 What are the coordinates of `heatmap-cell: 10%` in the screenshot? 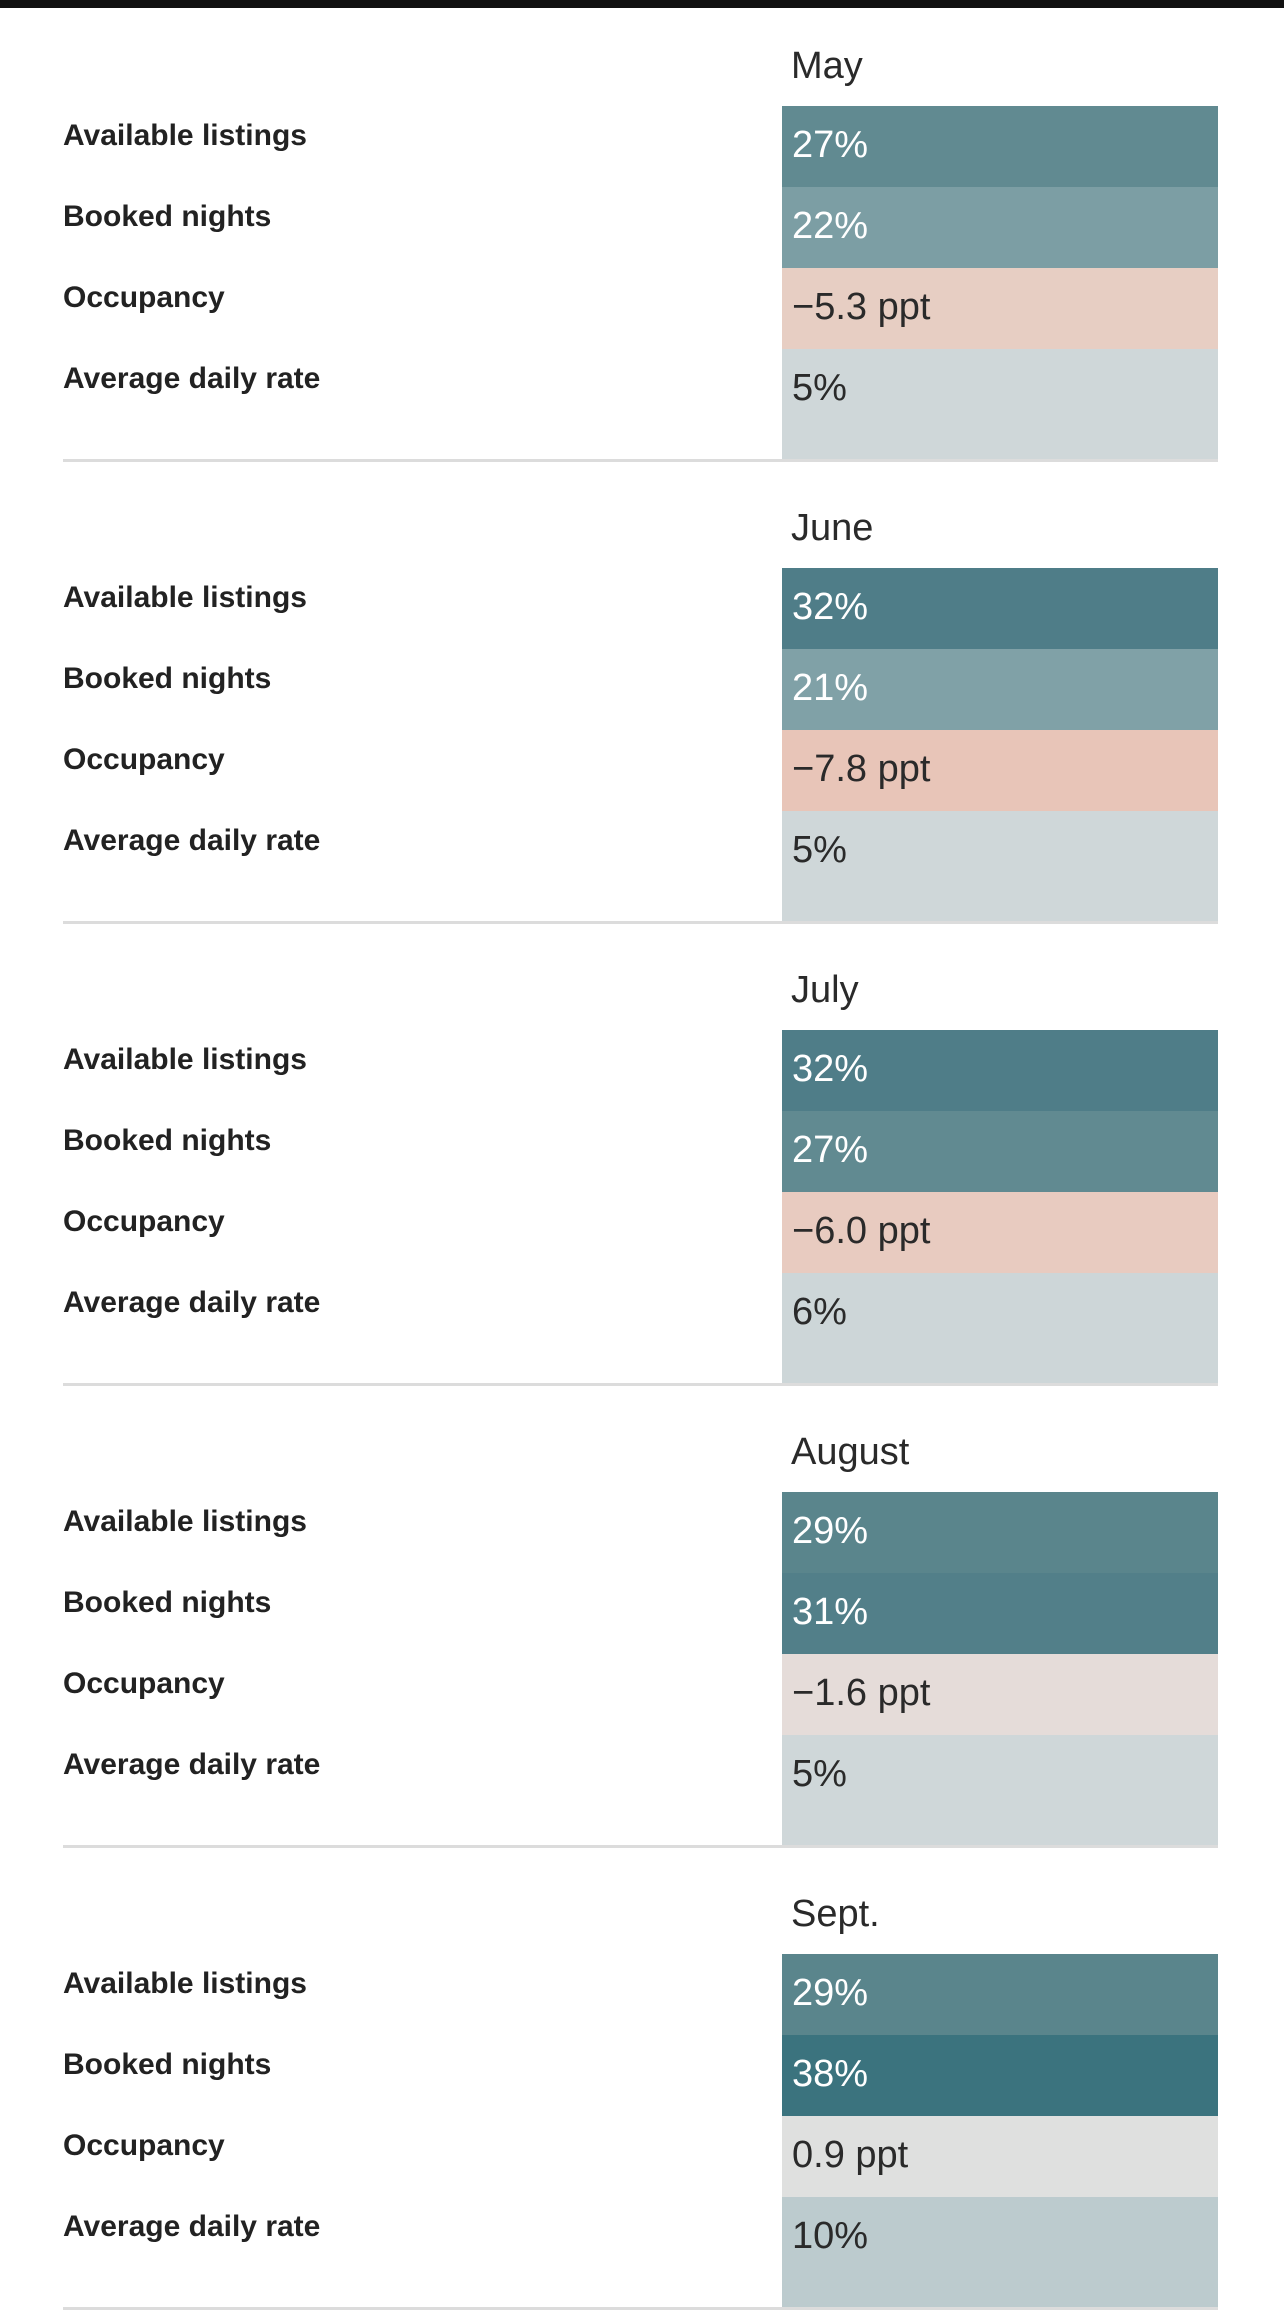 It's located at (1000, 2252).